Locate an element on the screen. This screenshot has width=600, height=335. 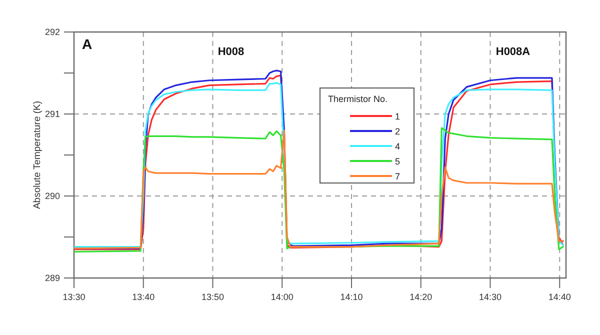
legend-label: 2 is located at coordinates (397, 131).